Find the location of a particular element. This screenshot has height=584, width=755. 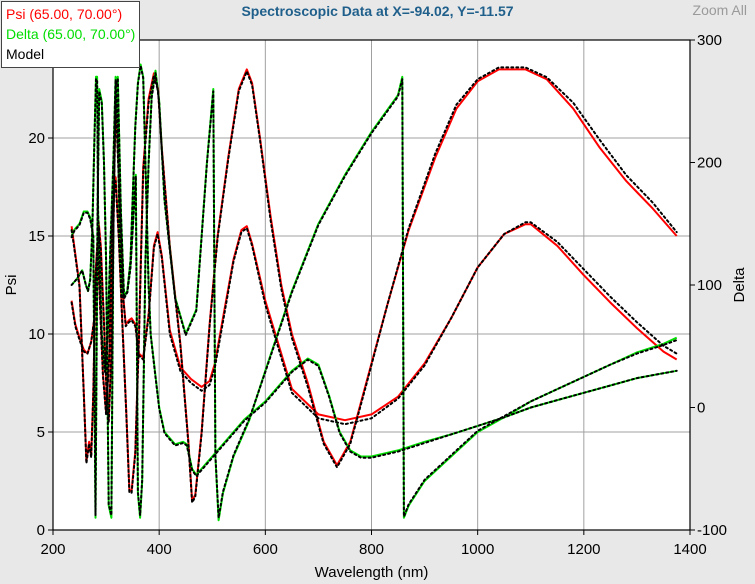

x-tick-label: 800 is located at coordinates (371, 549).